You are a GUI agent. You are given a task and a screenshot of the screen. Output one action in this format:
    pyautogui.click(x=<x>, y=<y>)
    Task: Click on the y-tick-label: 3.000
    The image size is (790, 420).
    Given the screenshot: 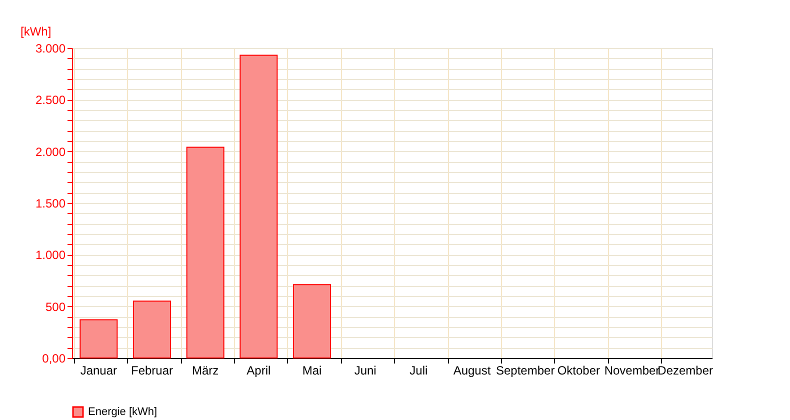 What is the action you would take?
    pyautogui.click(x=50, y=49)
    